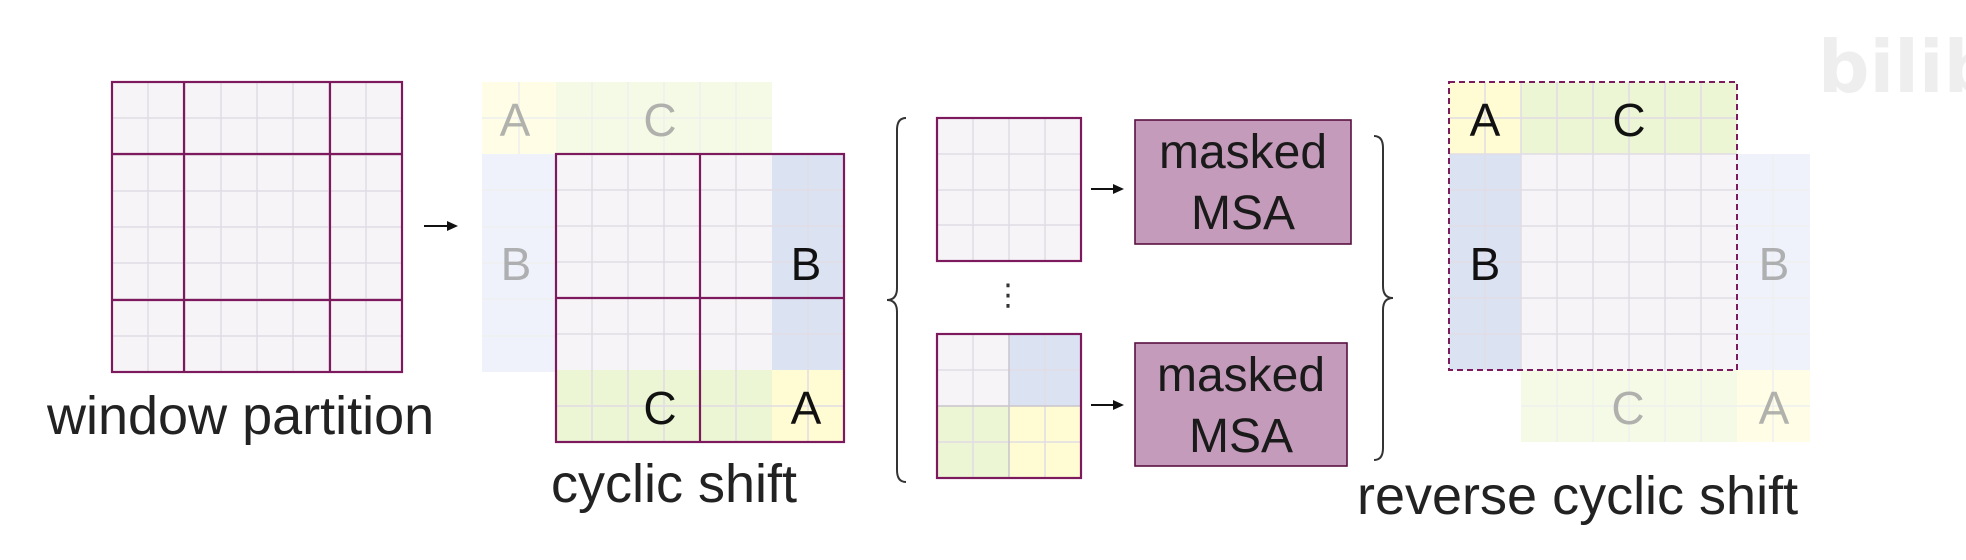  I want to click on cyclic-shift-panel: A C B B C A cyclic shift, so click(664, 298).